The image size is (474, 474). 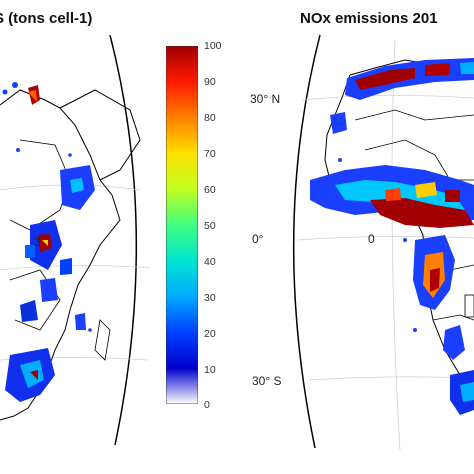 I want to click on colorbar-tick-40: 40, so click(x=210, y=262).